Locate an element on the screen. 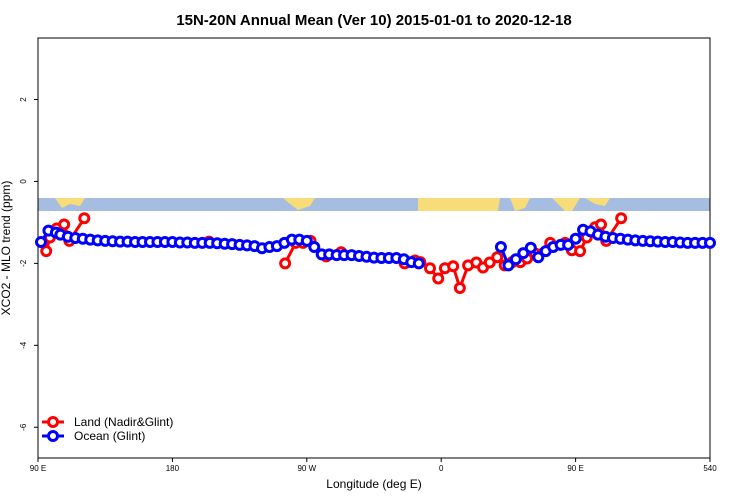 Image resolution: width=750 pixels, height=500 pixels. y-tick-label: 2 is located at coordinates (23, 99).